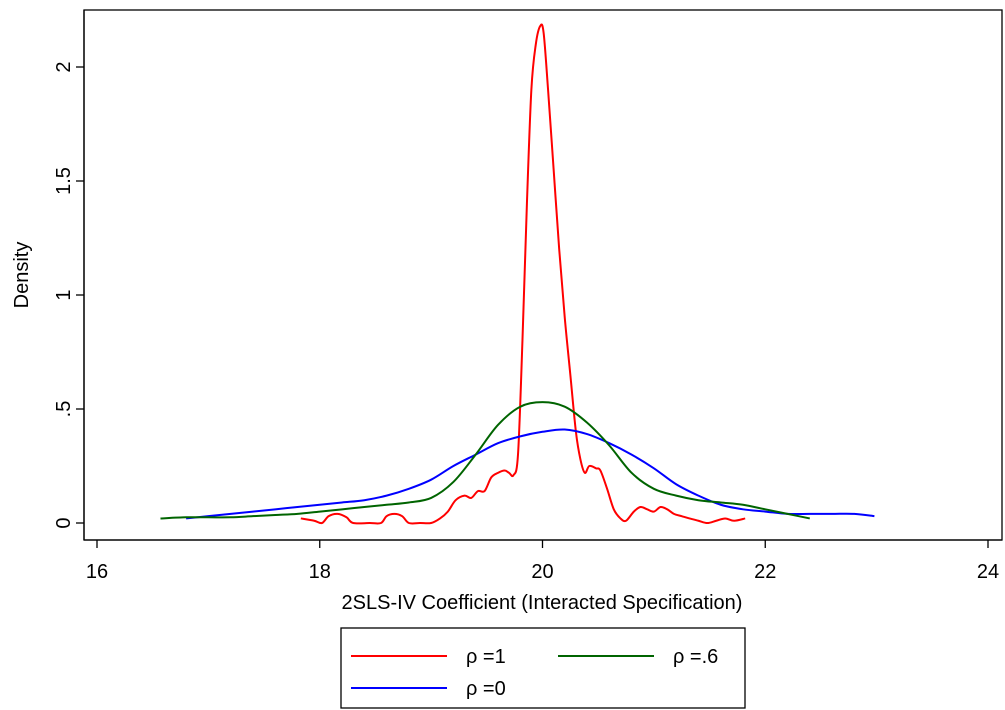  I want to click on x-tick-label: 22, so click(765, 572).